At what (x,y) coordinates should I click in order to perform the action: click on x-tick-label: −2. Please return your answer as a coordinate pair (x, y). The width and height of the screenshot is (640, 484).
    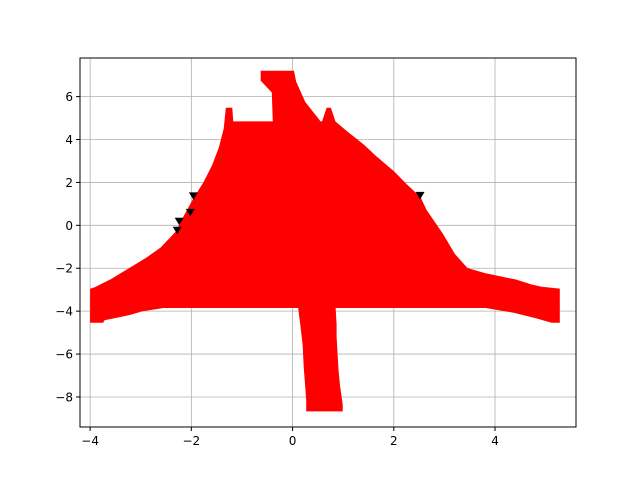
    Looking at the image, I should click on (191, 441).